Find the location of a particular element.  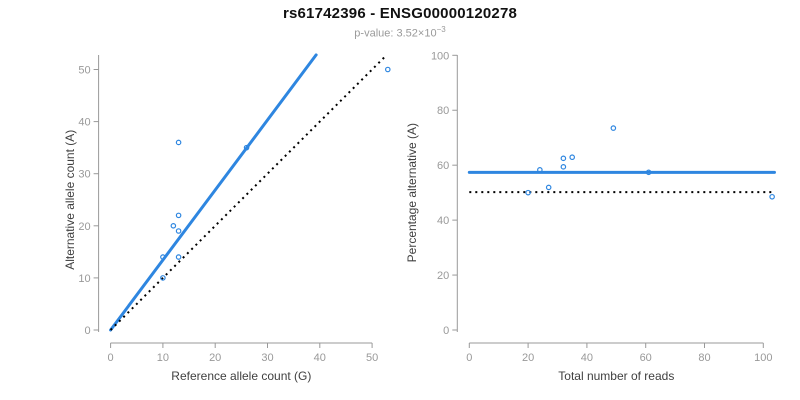

y-tick-label: 50 is located at coordinates (84, 71).